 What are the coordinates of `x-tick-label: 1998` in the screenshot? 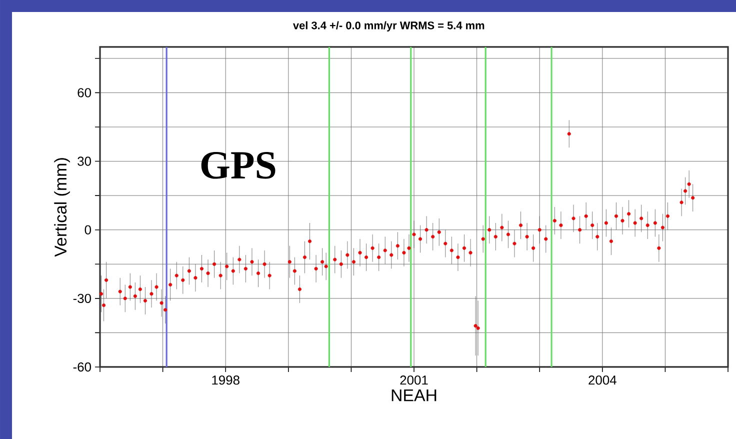 It's located at (226, 380).